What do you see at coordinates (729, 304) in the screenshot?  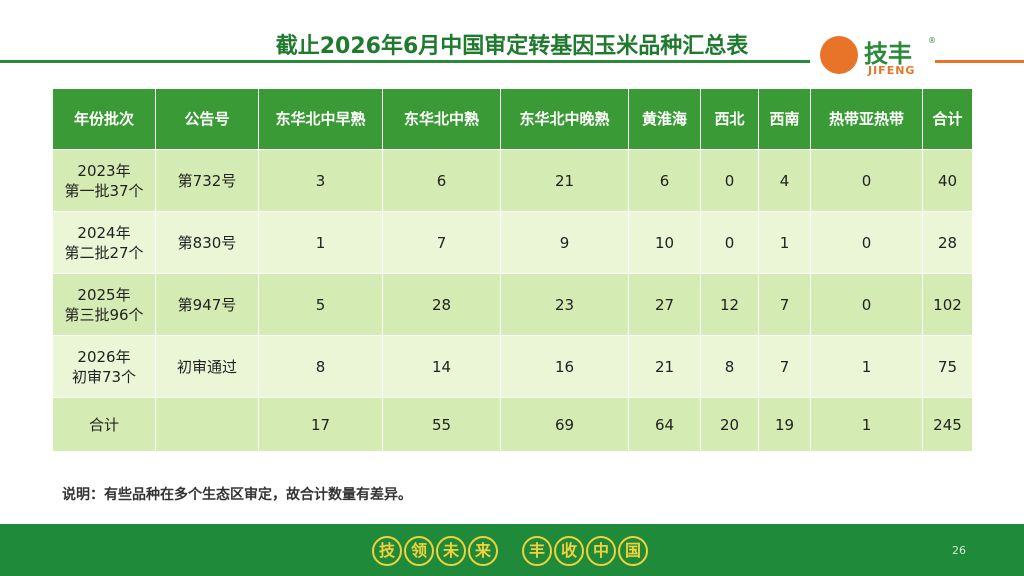 I see `table-cell: 12` at bounding box center [729, 304].